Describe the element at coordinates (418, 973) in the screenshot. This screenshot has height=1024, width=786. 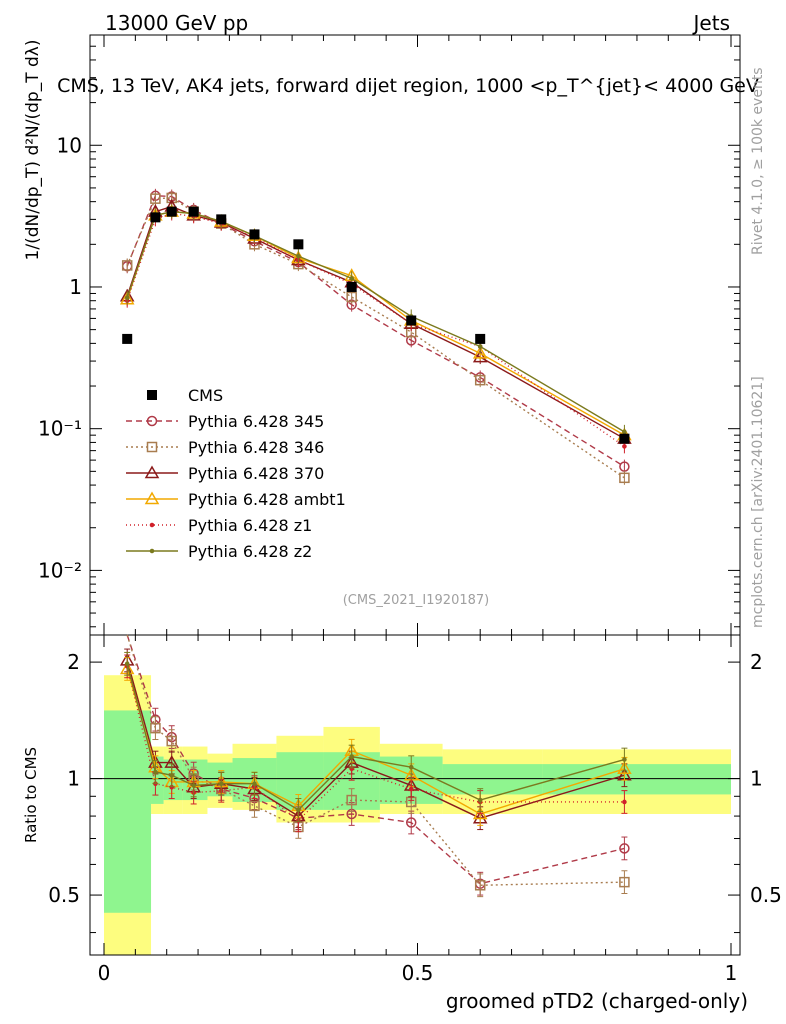
I see `x-tick-label: 0.5` at that location.